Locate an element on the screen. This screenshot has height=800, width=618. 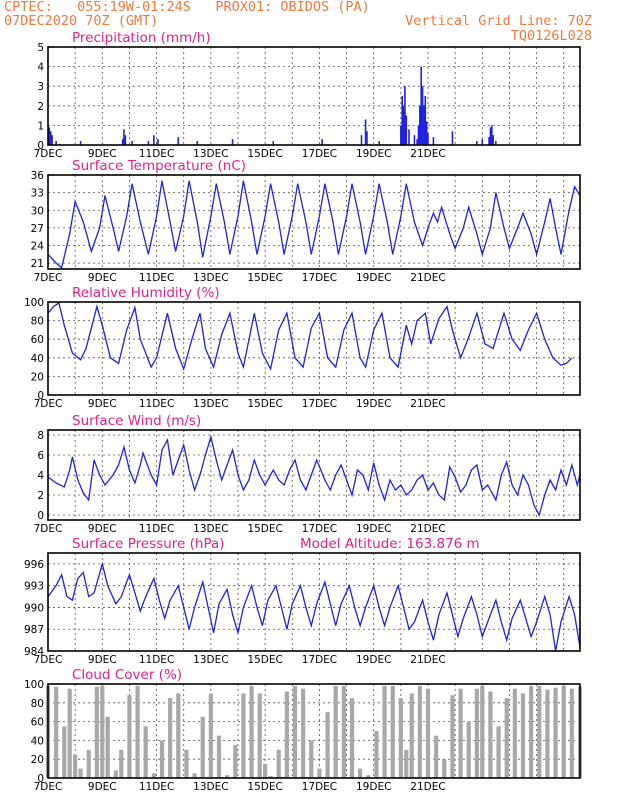
x-tick-label: 7DEC is located at coordinates (48, 154).